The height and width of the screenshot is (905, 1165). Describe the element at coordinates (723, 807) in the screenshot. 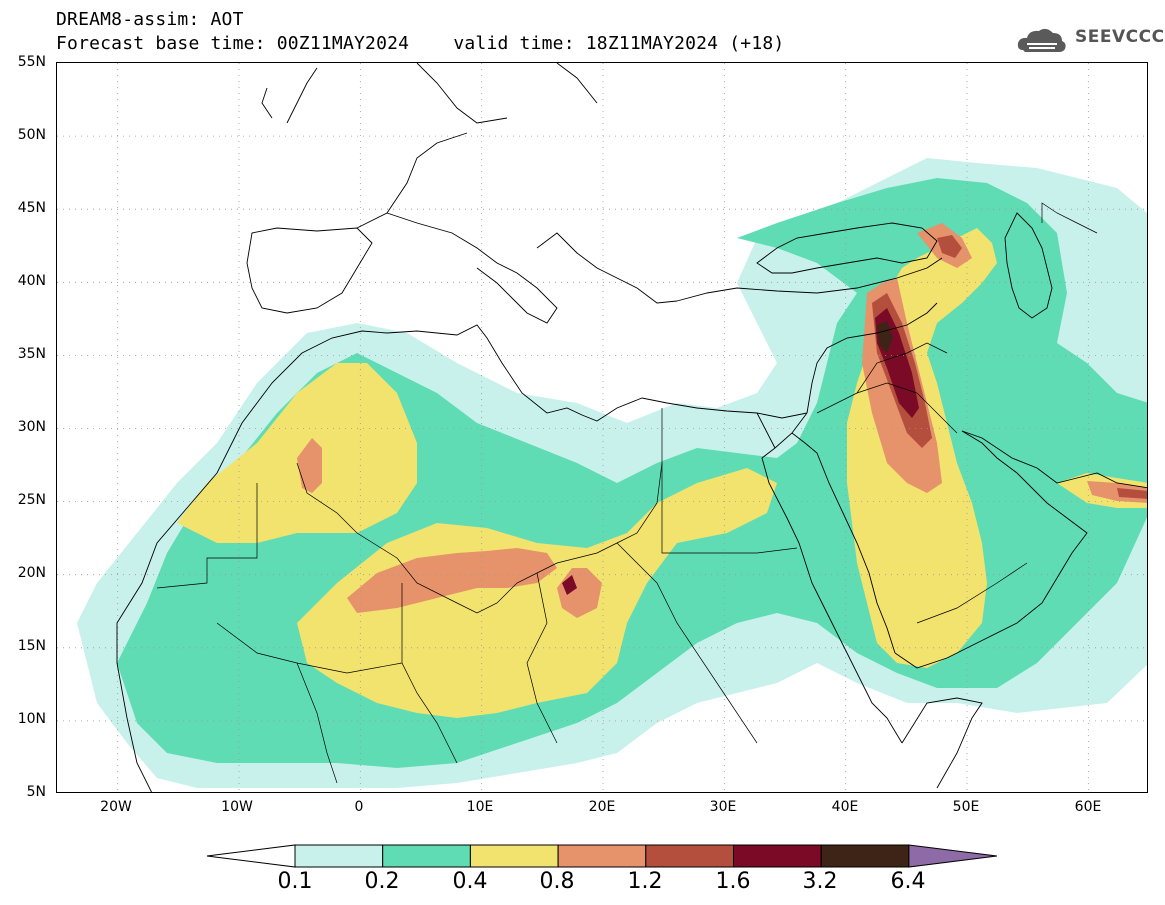

I see `lon-label: 30E` at that location.